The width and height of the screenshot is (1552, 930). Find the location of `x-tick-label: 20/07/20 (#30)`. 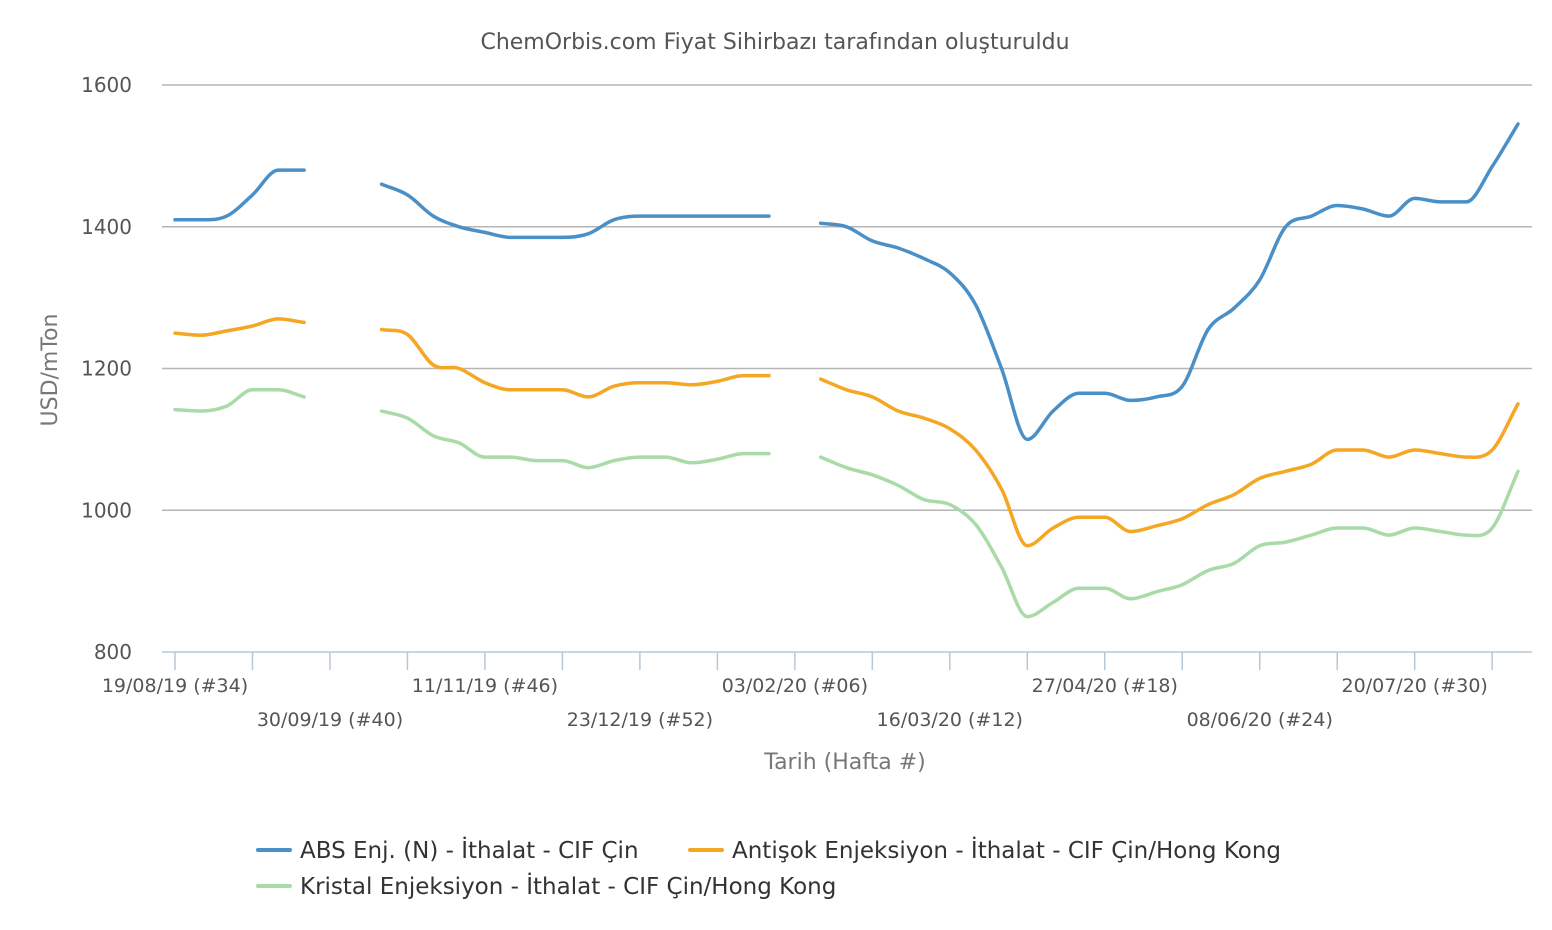

x-tick-label: 20/07/20 (#30) is located at coordinates (1415, 686).